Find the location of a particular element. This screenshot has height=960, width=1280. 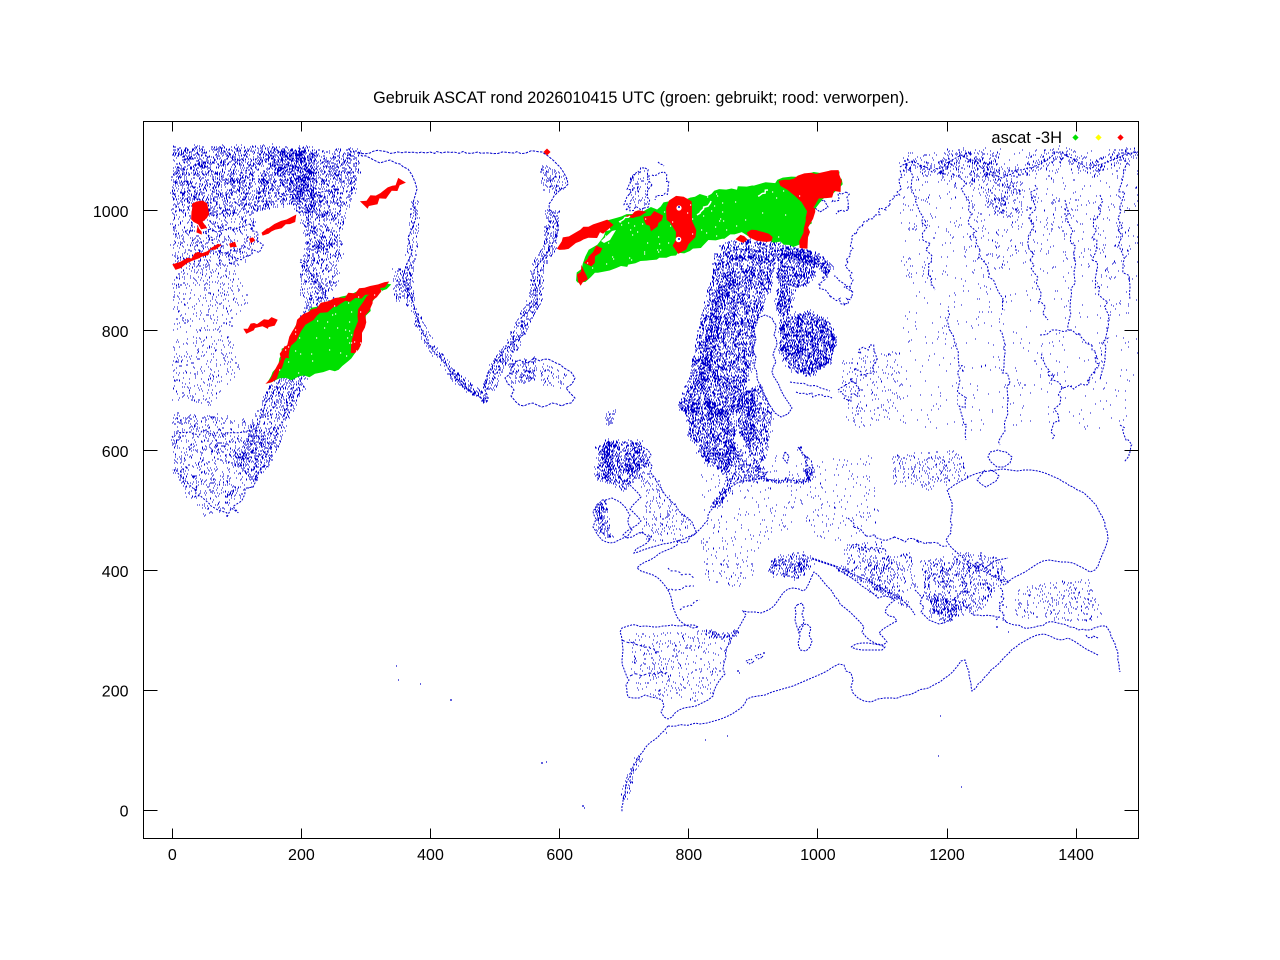

svg-text: ascat -3H is located at coordinates (1026, 138).